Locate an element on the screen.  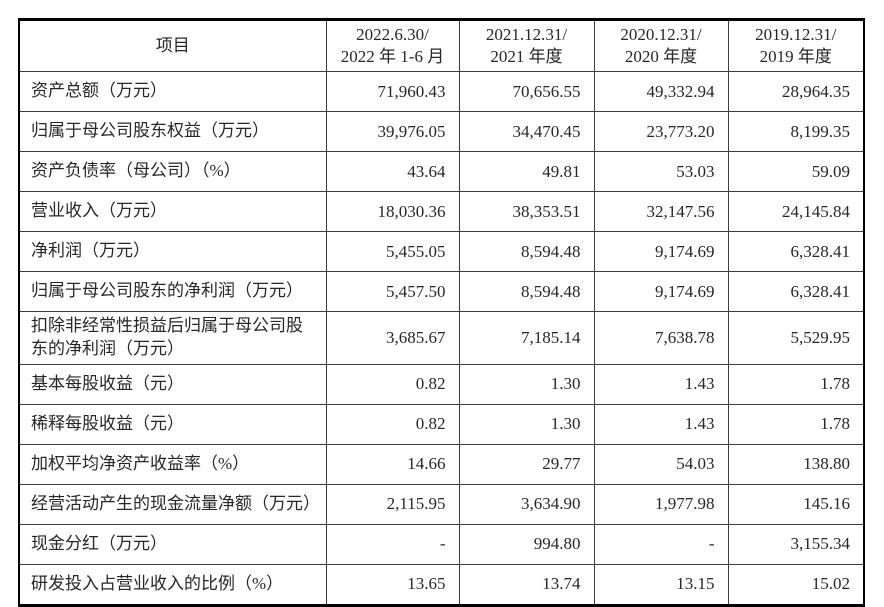
column-header-item: 项目 is located at coordinates (172, 45).